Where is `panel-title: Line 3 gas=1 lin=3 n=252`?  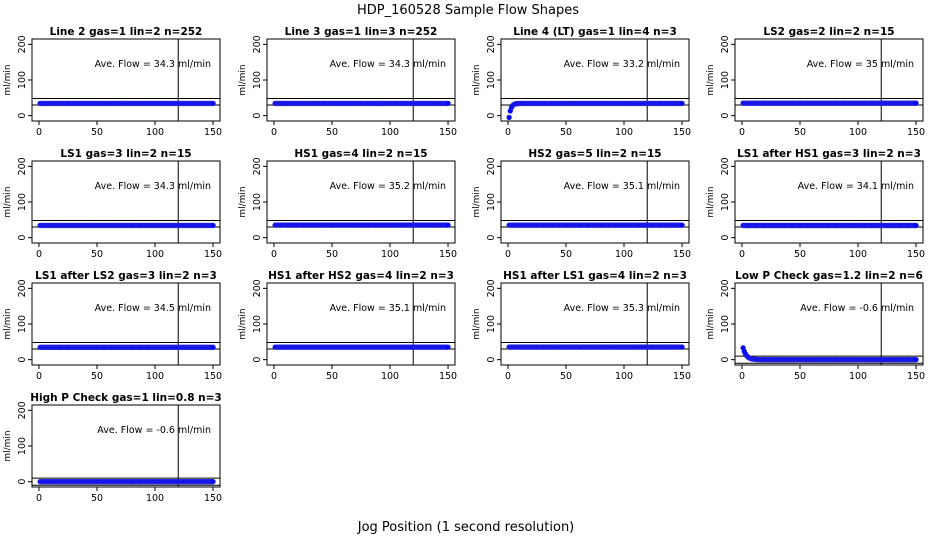 panel-title: Line 3 gas=1 lin=3 n=252 is located at coordinates (361, 32).